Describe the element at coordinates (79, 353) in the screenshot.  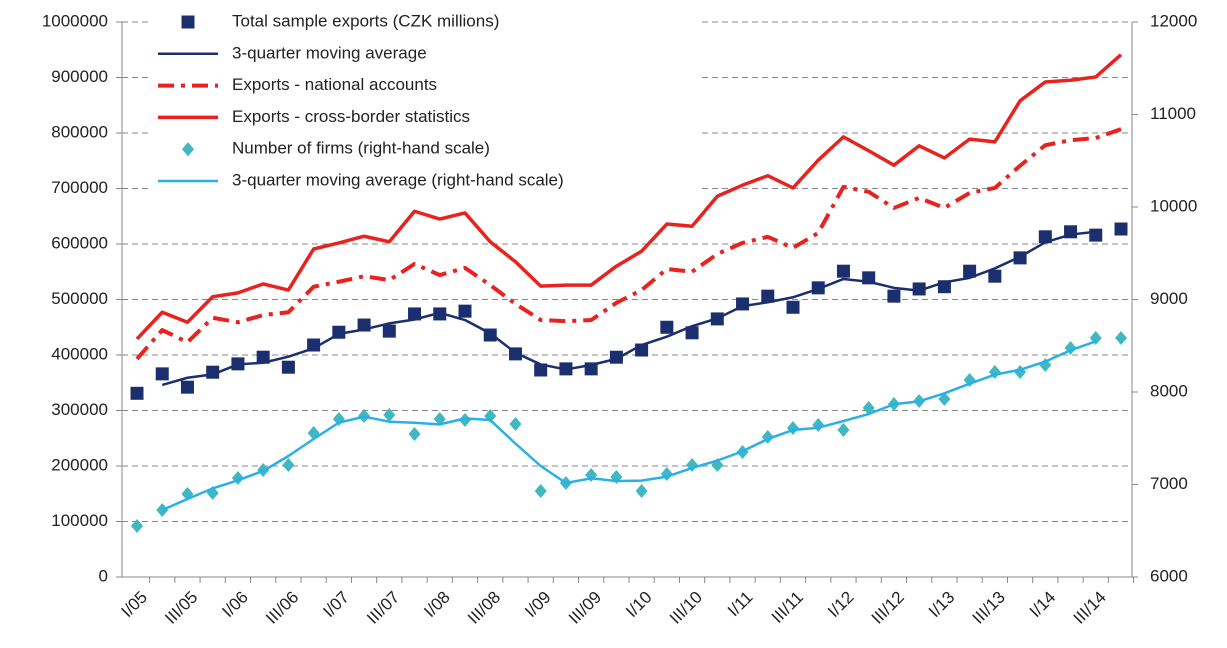
I see `y-tick-label: 400000` at that location.